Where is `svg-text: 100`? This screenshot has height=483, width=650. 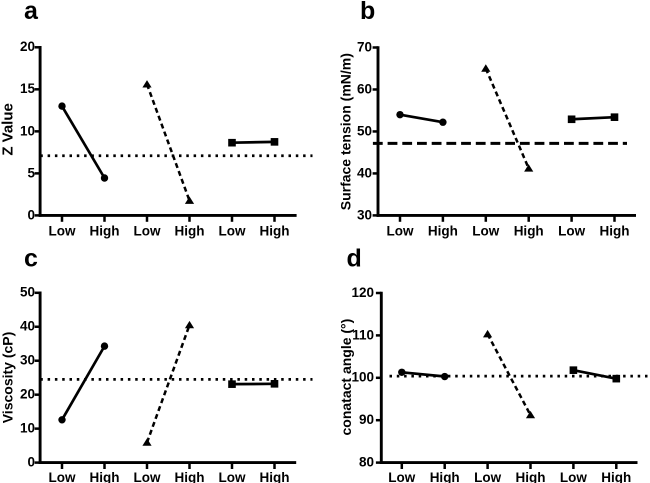
svg-text: 100 is located at coordinates (362, 377).